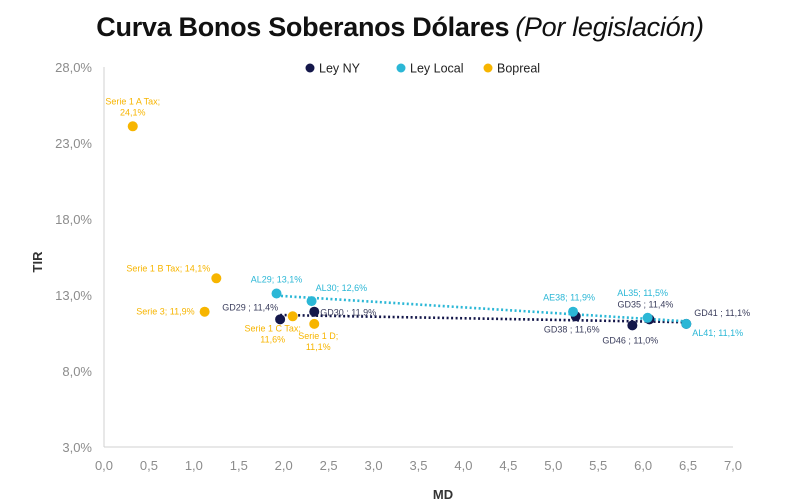 This screenshot has height=504, width=800. What do you see at coordinates (342, 288) in the screenshot?
I see `data-label: AL30; 12,6%` at bounding box center [342, 288].